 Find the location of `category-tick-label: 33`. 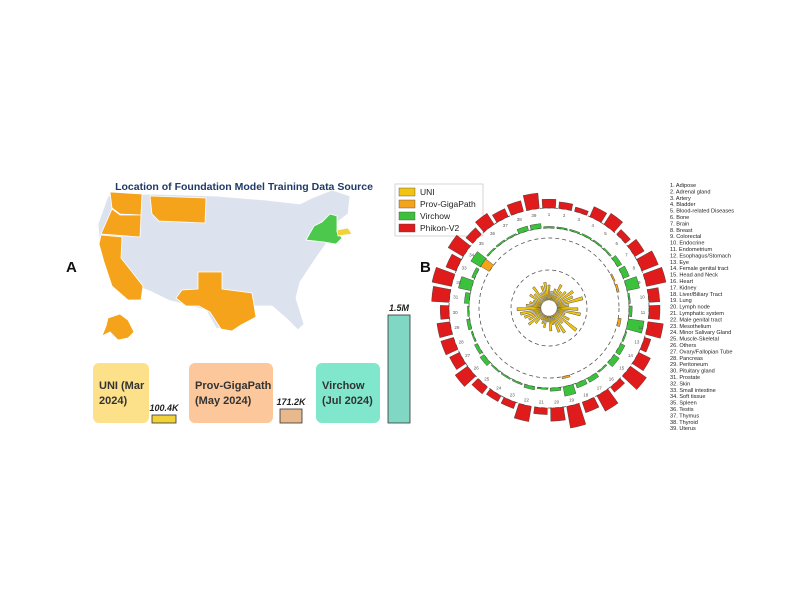

category-tick-label: 33 is located at coordinates (465, 268).